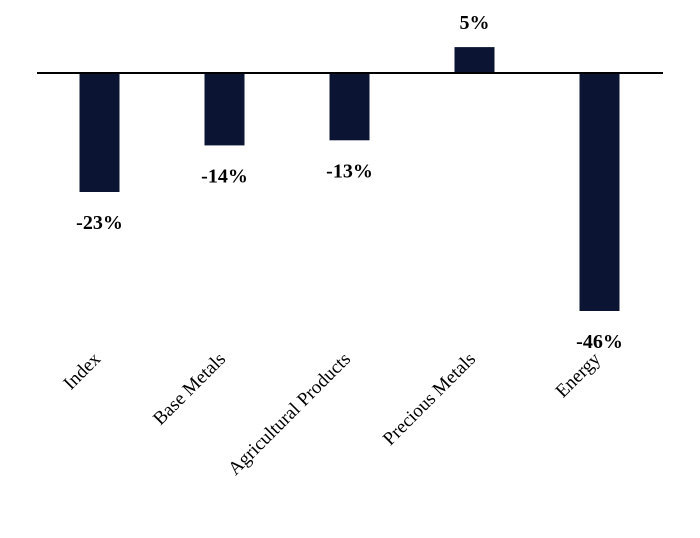 The height and width of the screenshot is (538, 700). Describe the element at coordinates (224, 176) in the screenshot. I see `data-label-base-metals: -14%` at that location.